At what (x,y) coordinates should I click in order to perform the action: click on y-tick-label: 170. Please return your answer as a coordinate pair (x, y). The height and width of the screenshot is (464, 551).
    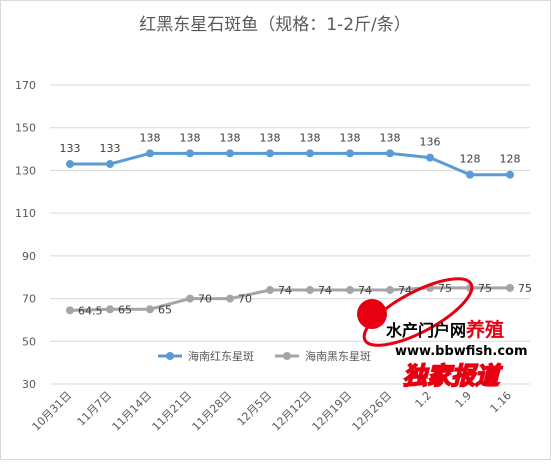
    Looking at the image, I should click on (25, 85).